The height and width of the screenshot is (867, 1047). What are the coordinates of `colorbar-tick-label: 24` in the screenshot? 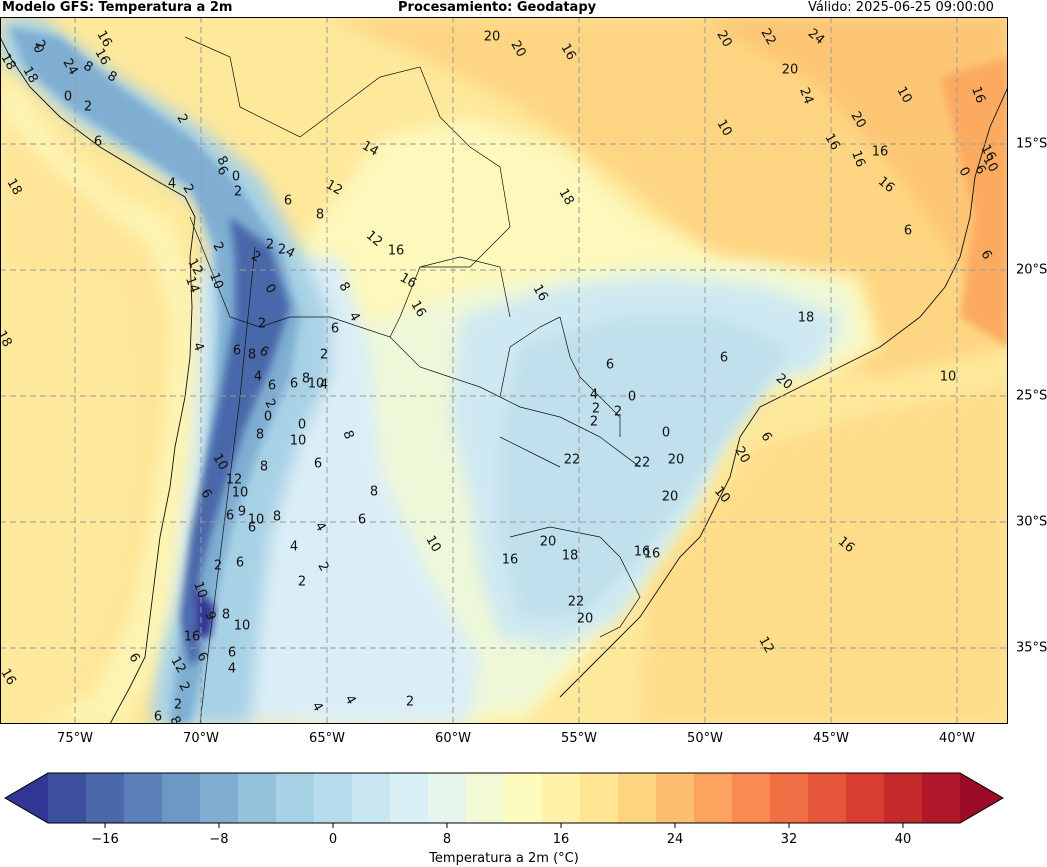 It's located at (675, 839).